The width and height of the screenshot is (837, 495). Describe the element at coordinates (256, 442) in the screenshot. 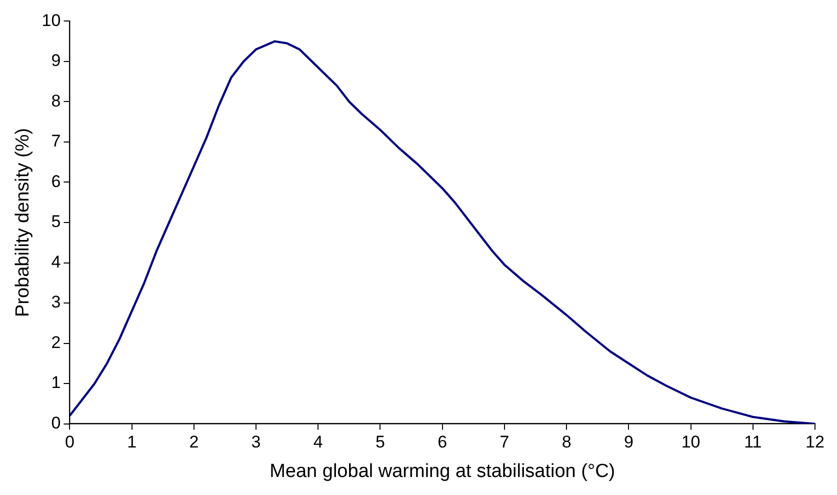

I see `x-tick-label: 3` at that location.